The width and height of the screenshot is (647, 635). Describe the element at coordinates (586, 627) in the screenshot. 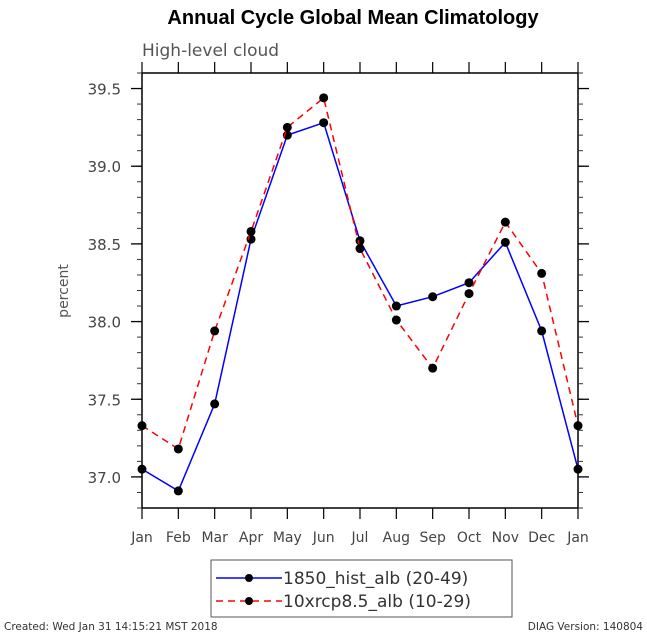

I see `diag-version: DIAG Version: 140804` at that location.